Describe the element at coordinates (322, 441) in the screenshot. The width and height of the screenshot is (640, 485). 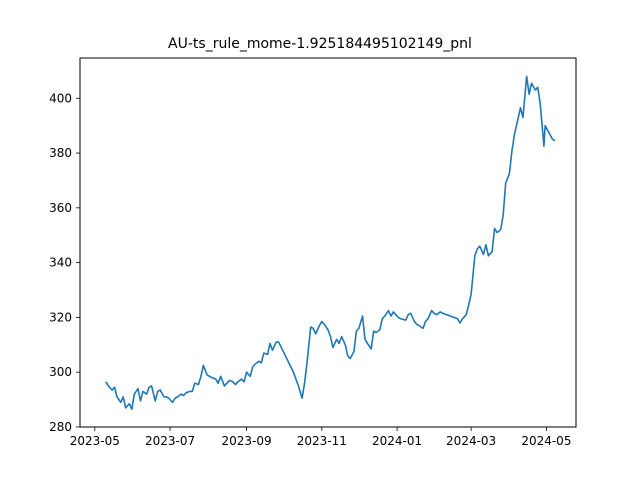
I see `x-tick-label: 2023-11` at that location.